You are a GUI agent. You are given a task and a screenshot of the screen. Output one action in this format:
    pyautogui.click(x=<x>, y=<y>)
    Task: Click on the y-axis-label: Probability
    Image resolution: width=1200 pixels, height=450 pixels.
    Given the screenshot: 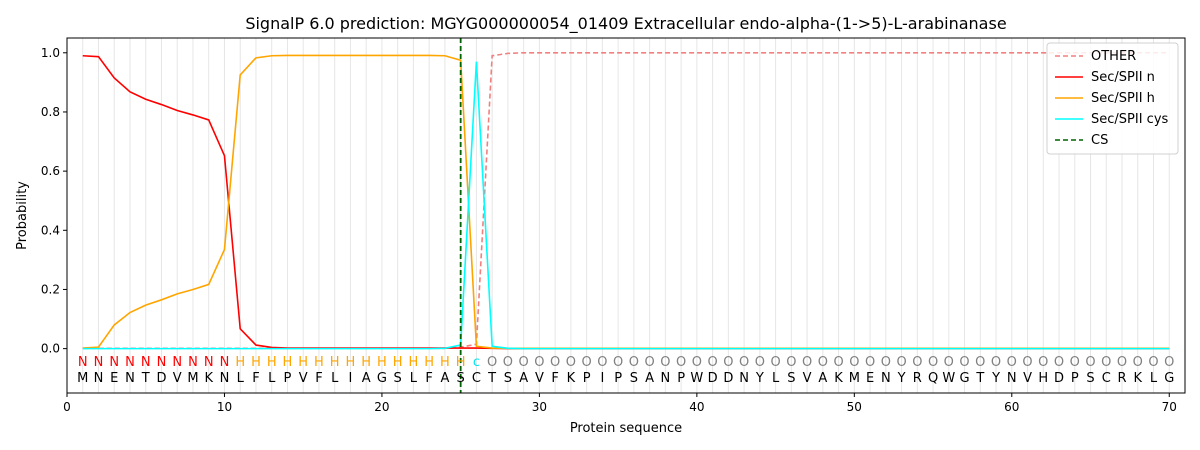 What is the action you would take?
    pyautogui.click(x=22, y=215)
    